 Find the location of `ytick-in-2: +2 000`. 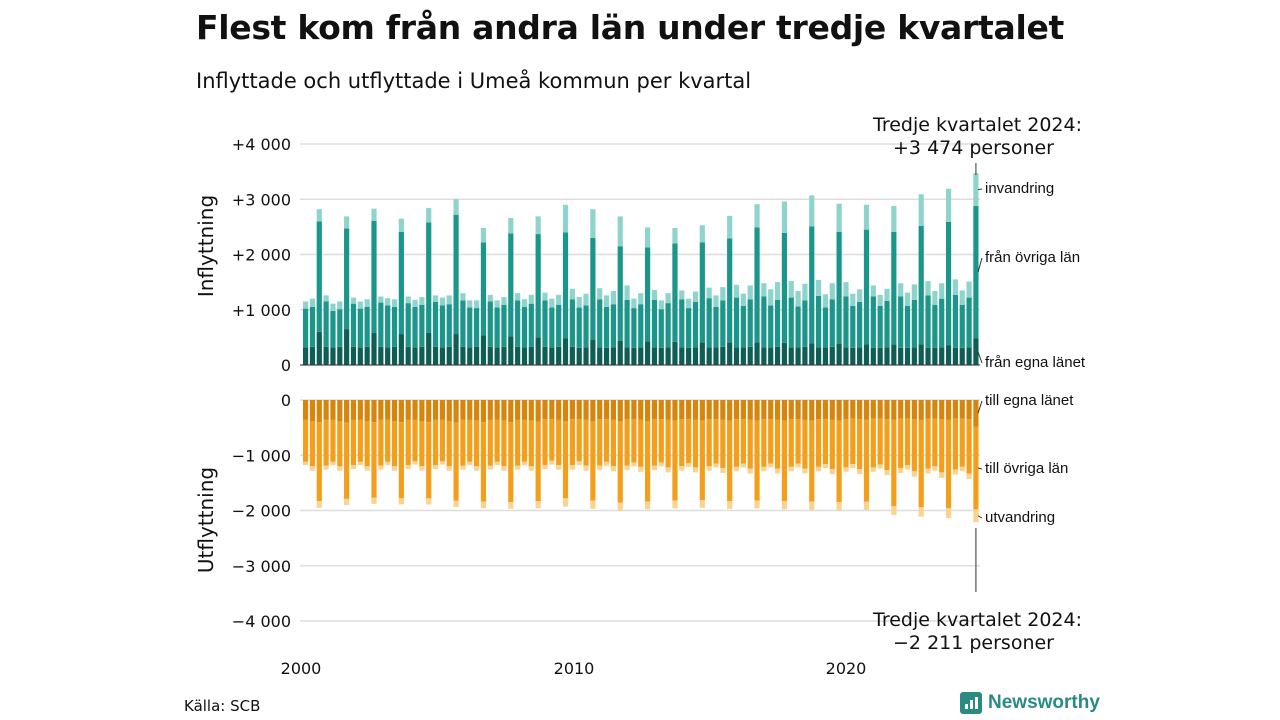

ytick-in-2: +2 000 is located at coordinates (261, 255).